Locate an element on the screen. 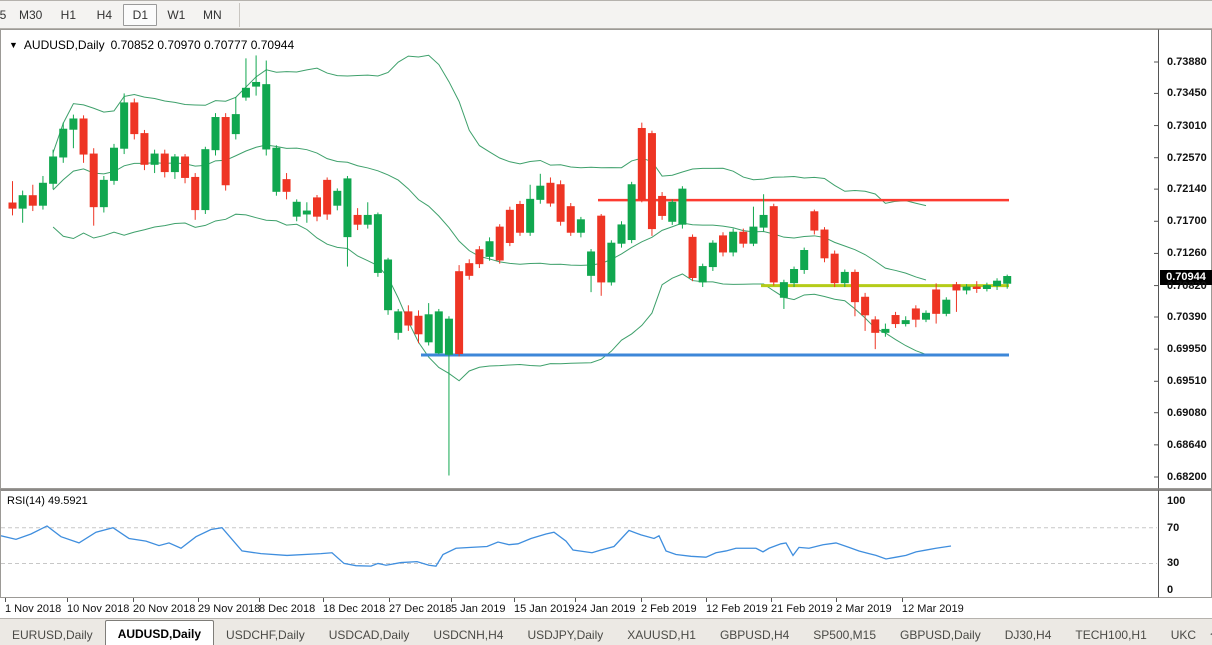  price-axis-label: 0.69950 is located at coordinates (1187, 349).